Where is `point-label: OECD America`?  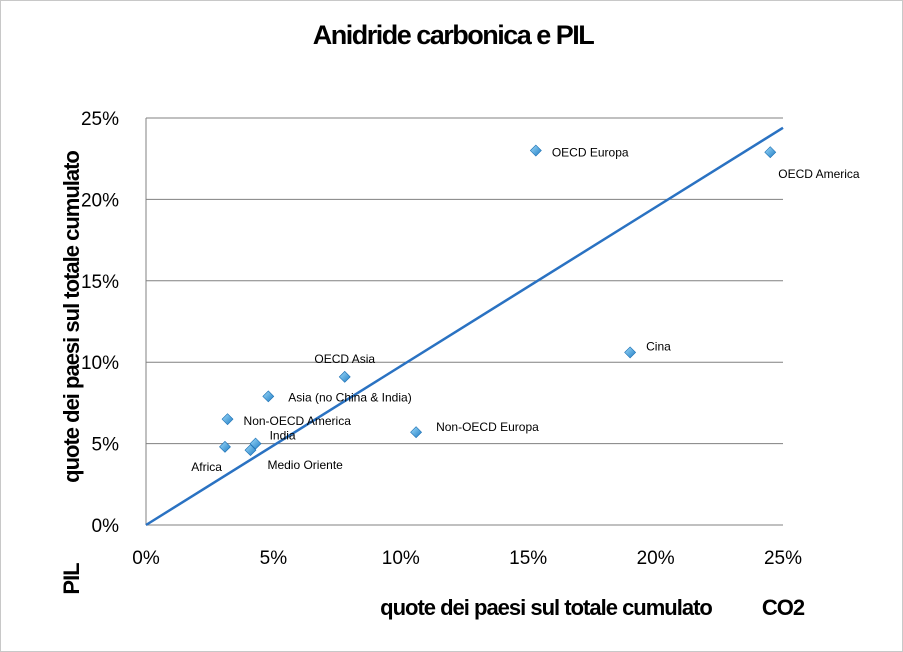
point-label: OECD America is located at coordinates (819, 174).